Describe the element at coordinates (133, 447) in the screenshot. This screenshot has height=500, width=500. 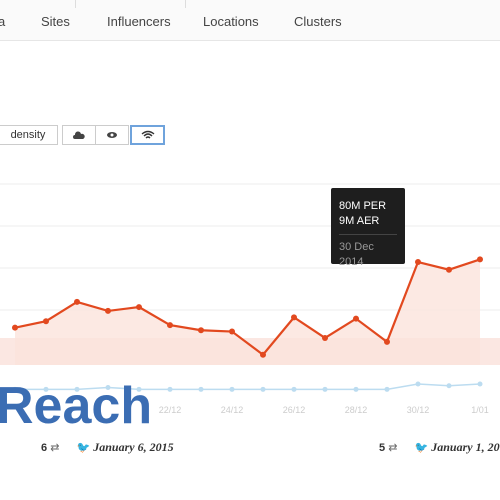
I see `post-date: January 6, 2015` at that location.